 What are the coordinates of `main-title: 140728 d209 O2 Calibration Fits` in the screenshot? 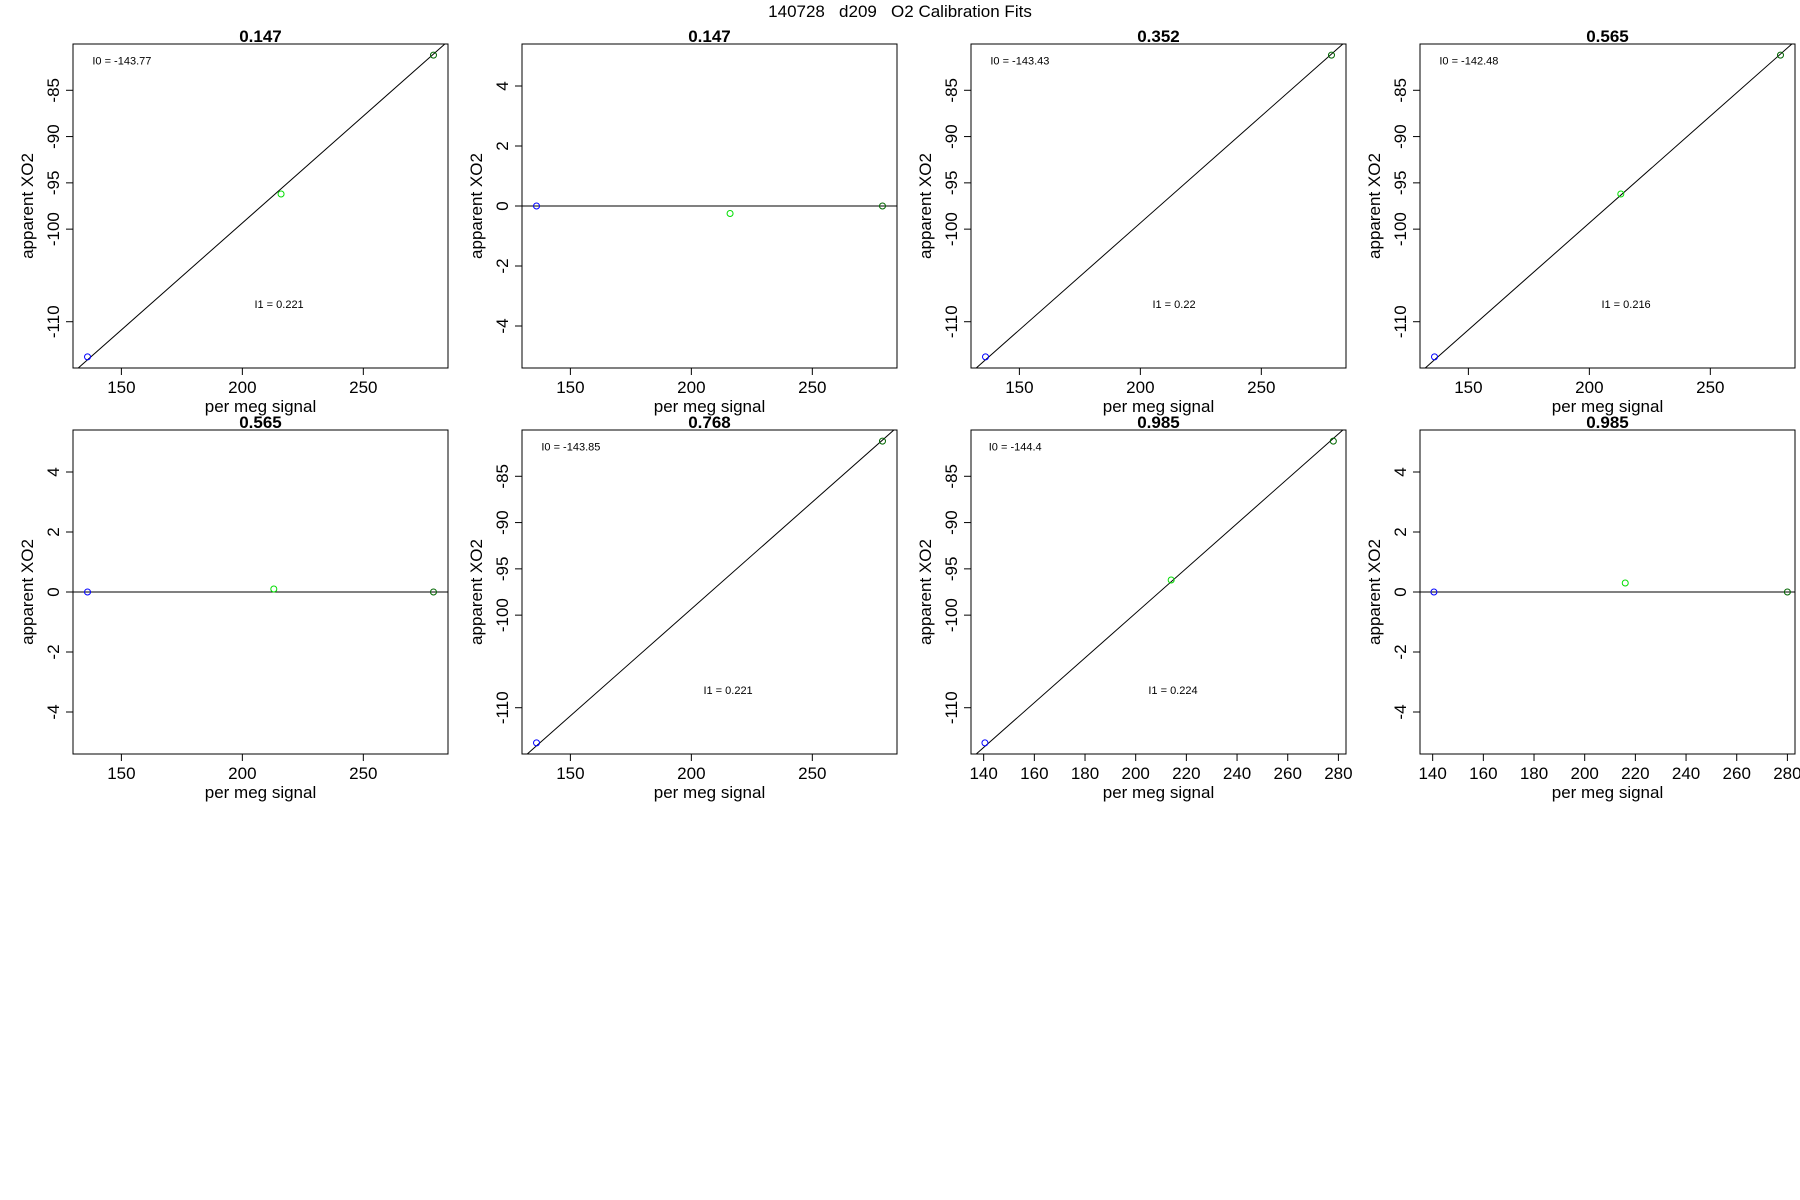 It's located at (900, 11).